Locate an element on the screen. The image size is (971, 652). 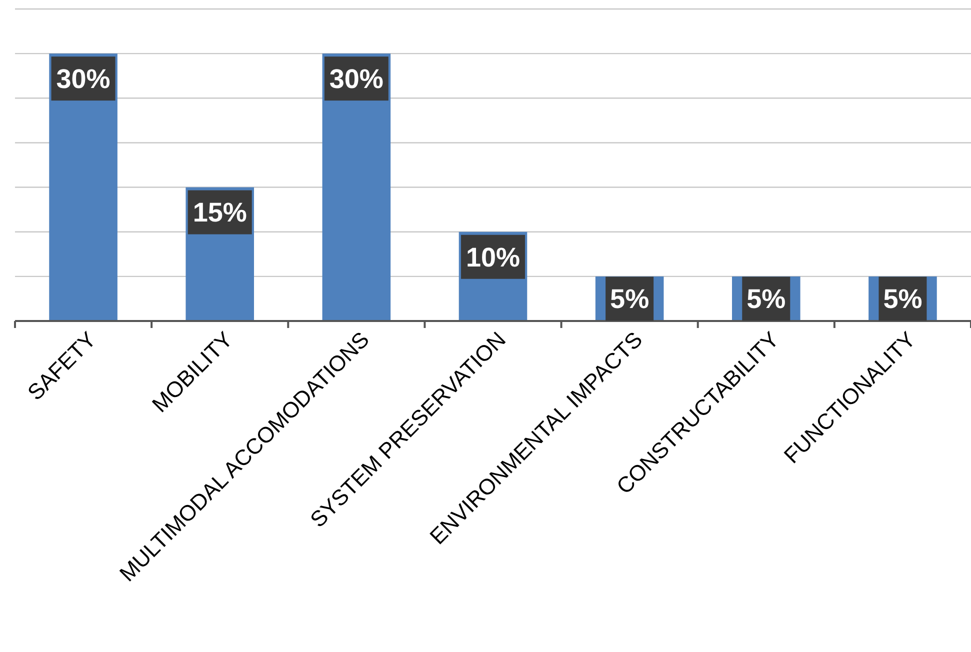
data-label: 15% is located at coordinates (219, 213).